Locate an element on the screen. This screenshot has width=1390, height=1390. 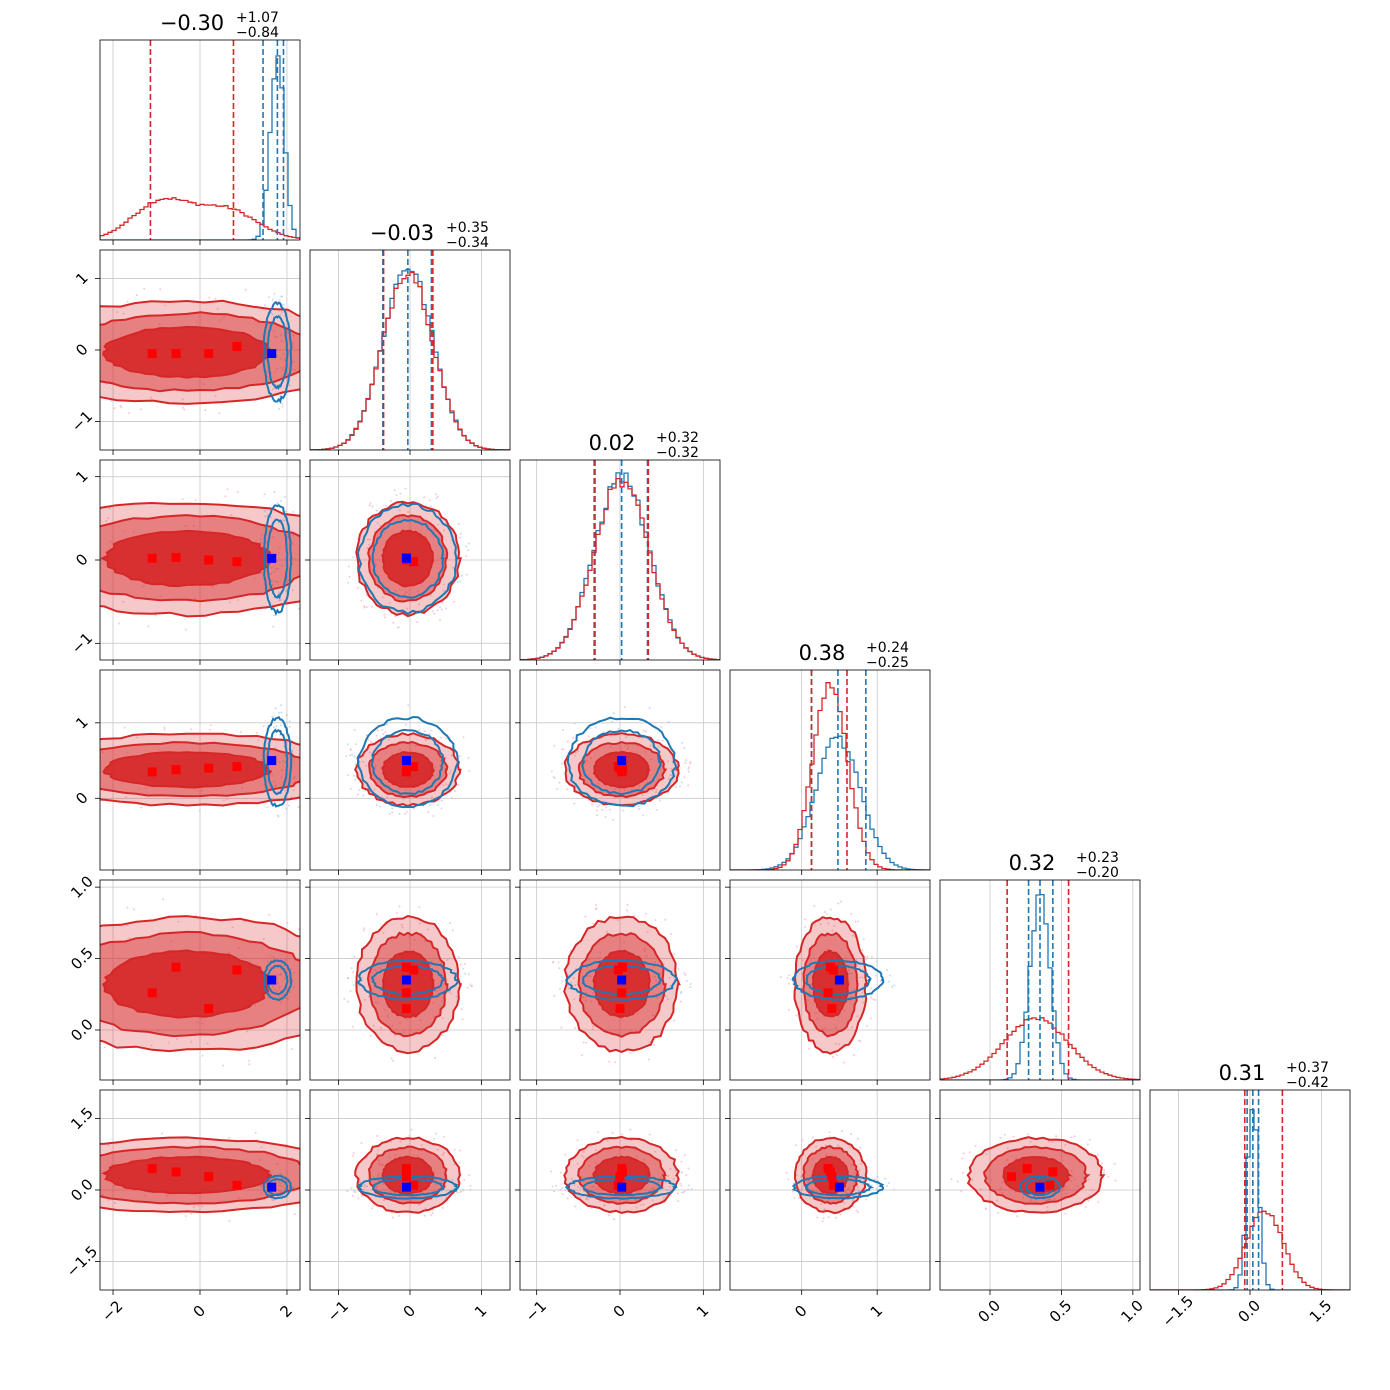
panel-5-5: 0.31 +0.37−0.42 −1.5 0.0 1.5 is located at coordinates (1250, 1195).